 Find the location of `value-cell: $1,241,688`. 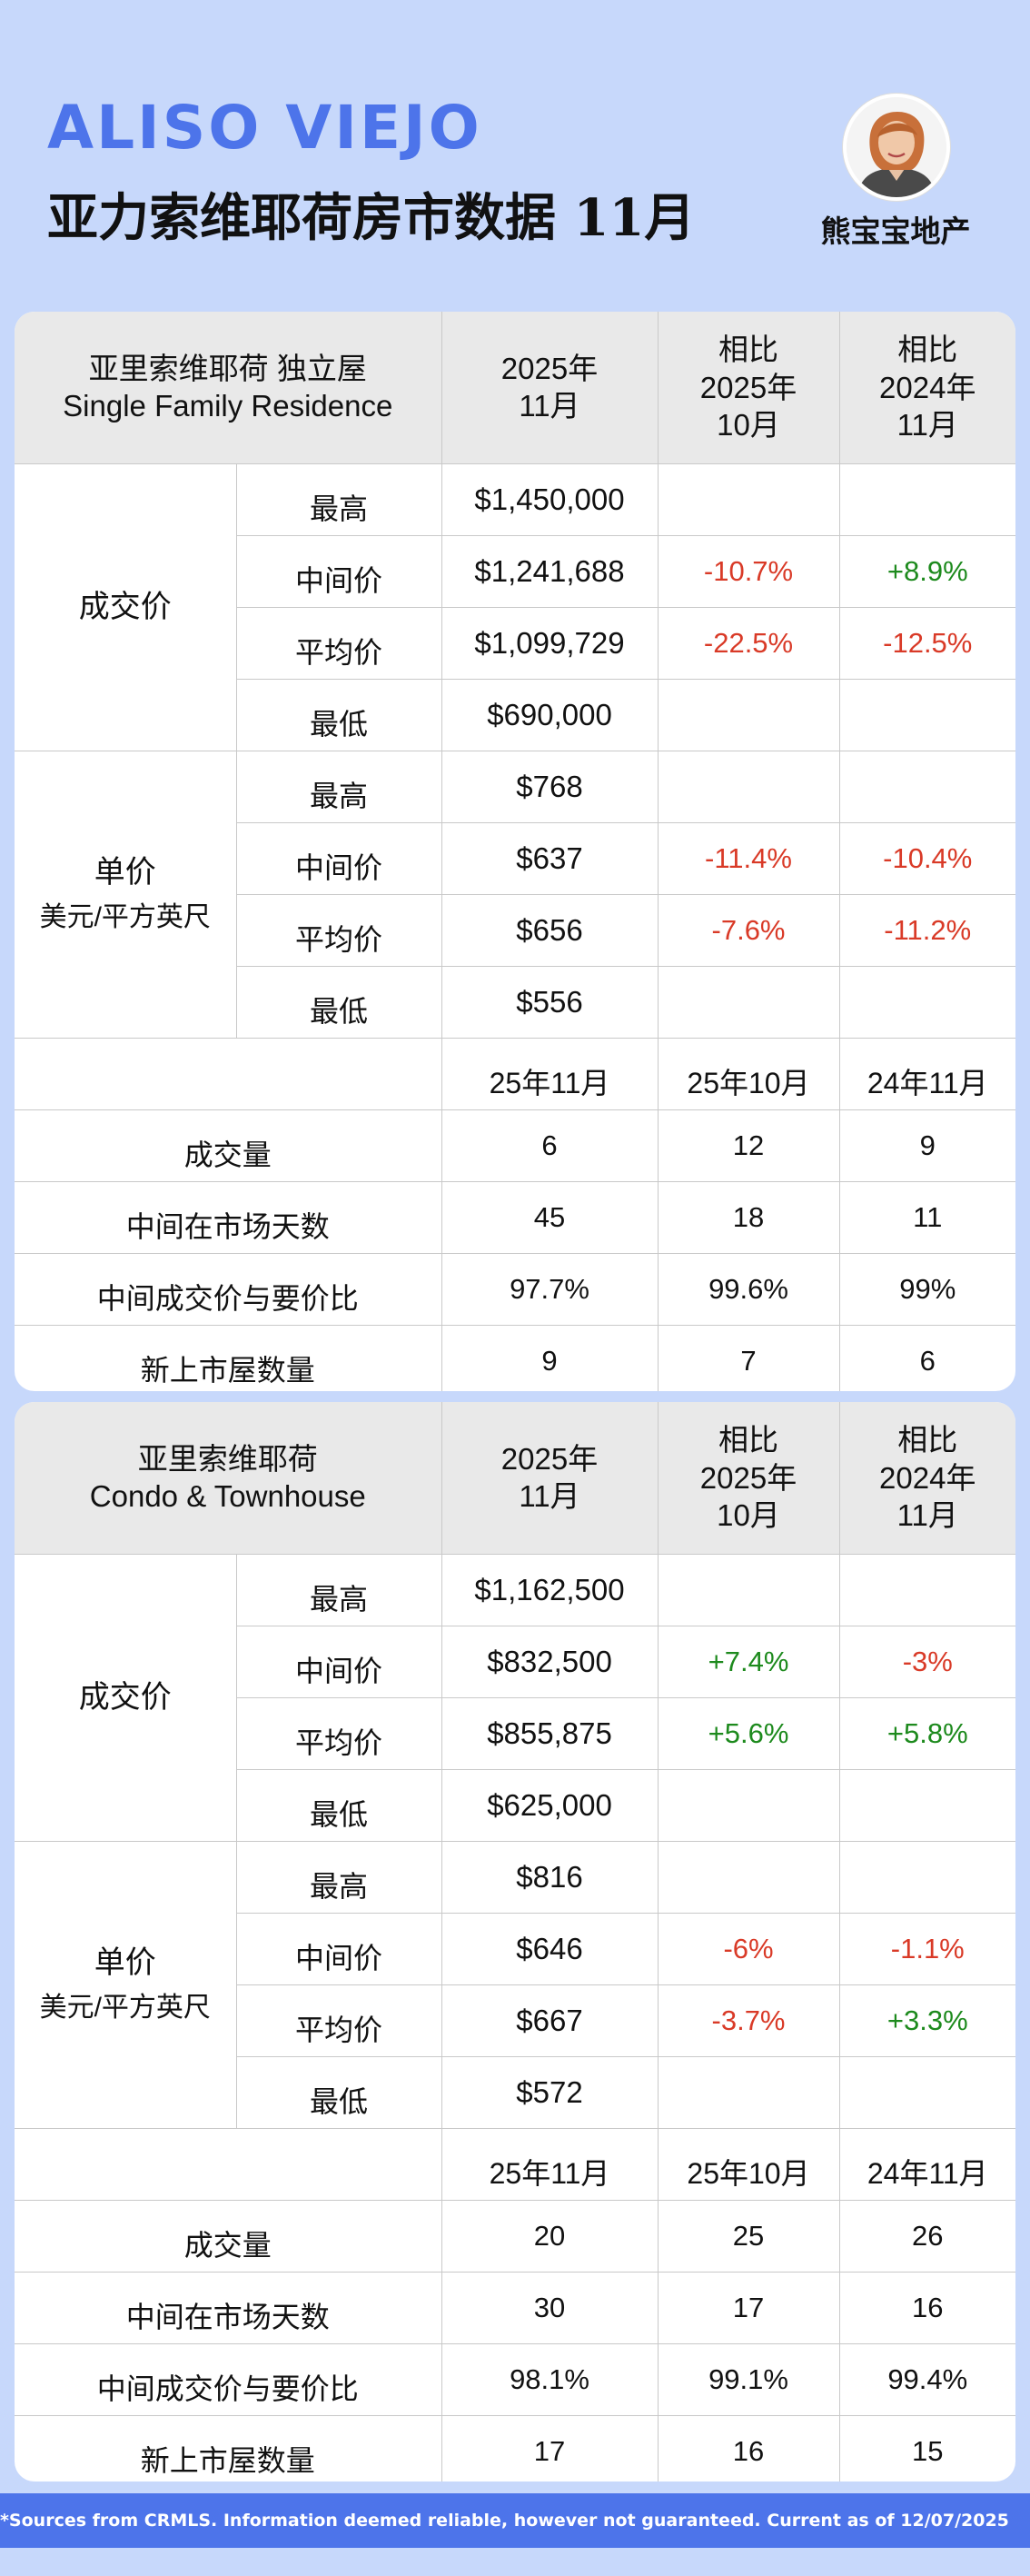

value-cell: $1,241,688 is located at coordinates (550, 571).